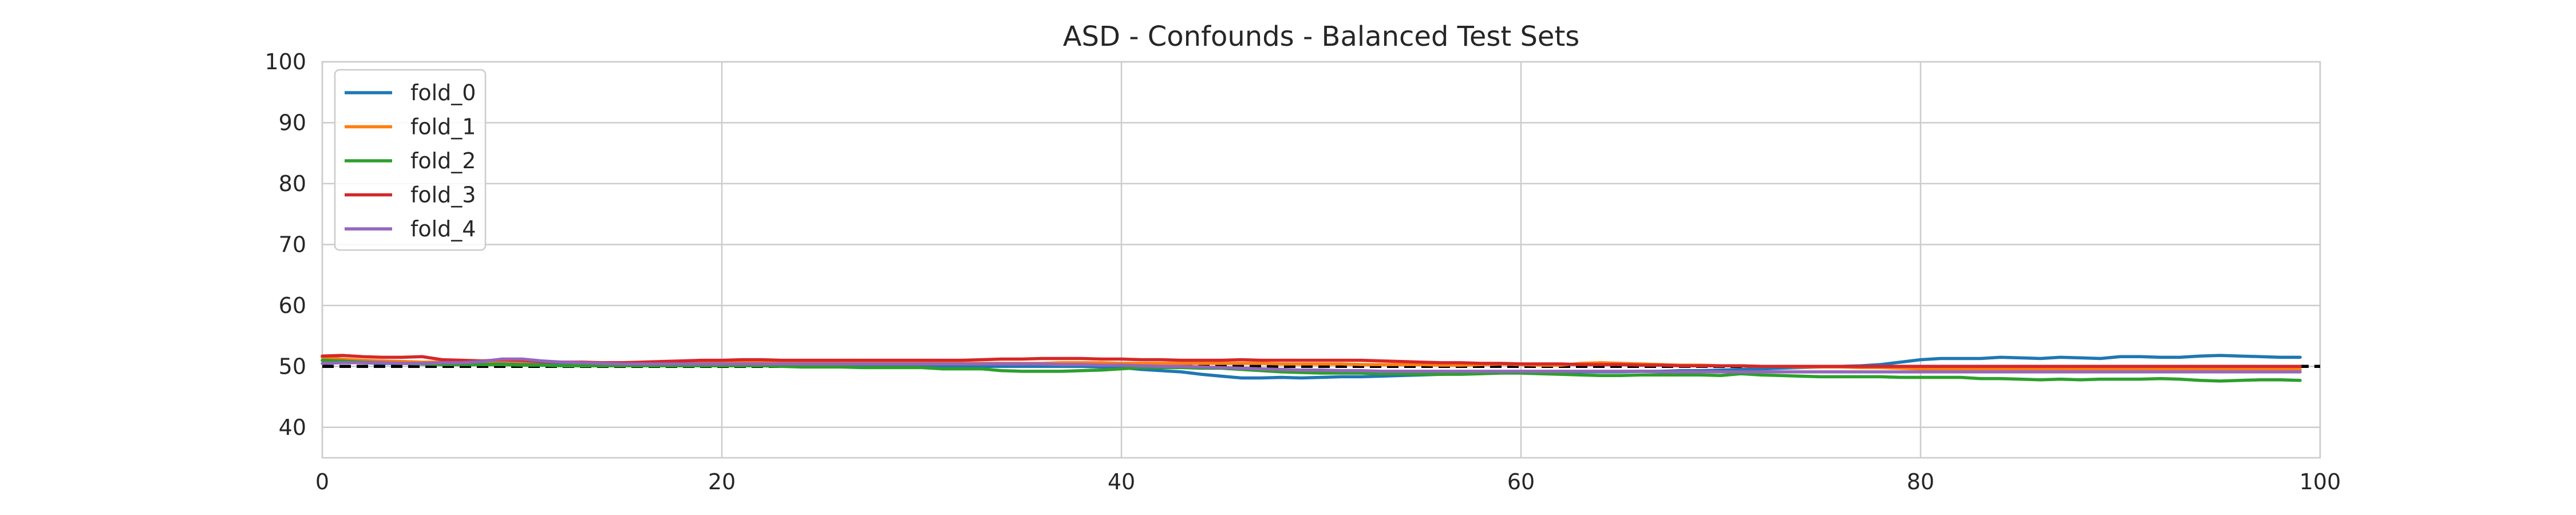  Describe the element at coordinates (292, 427) in the screenshot. I see `y-tick-label: 40` at that location.